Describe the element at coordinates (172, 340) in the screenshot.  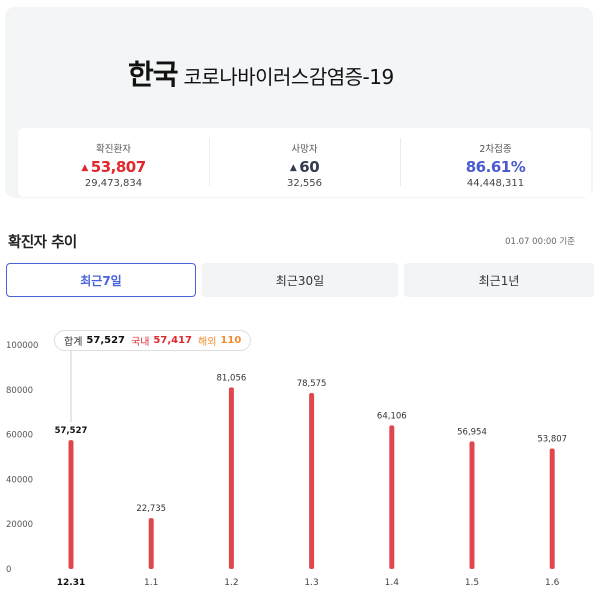
I see `tooltip-domestic-value: 57,417` at that location.